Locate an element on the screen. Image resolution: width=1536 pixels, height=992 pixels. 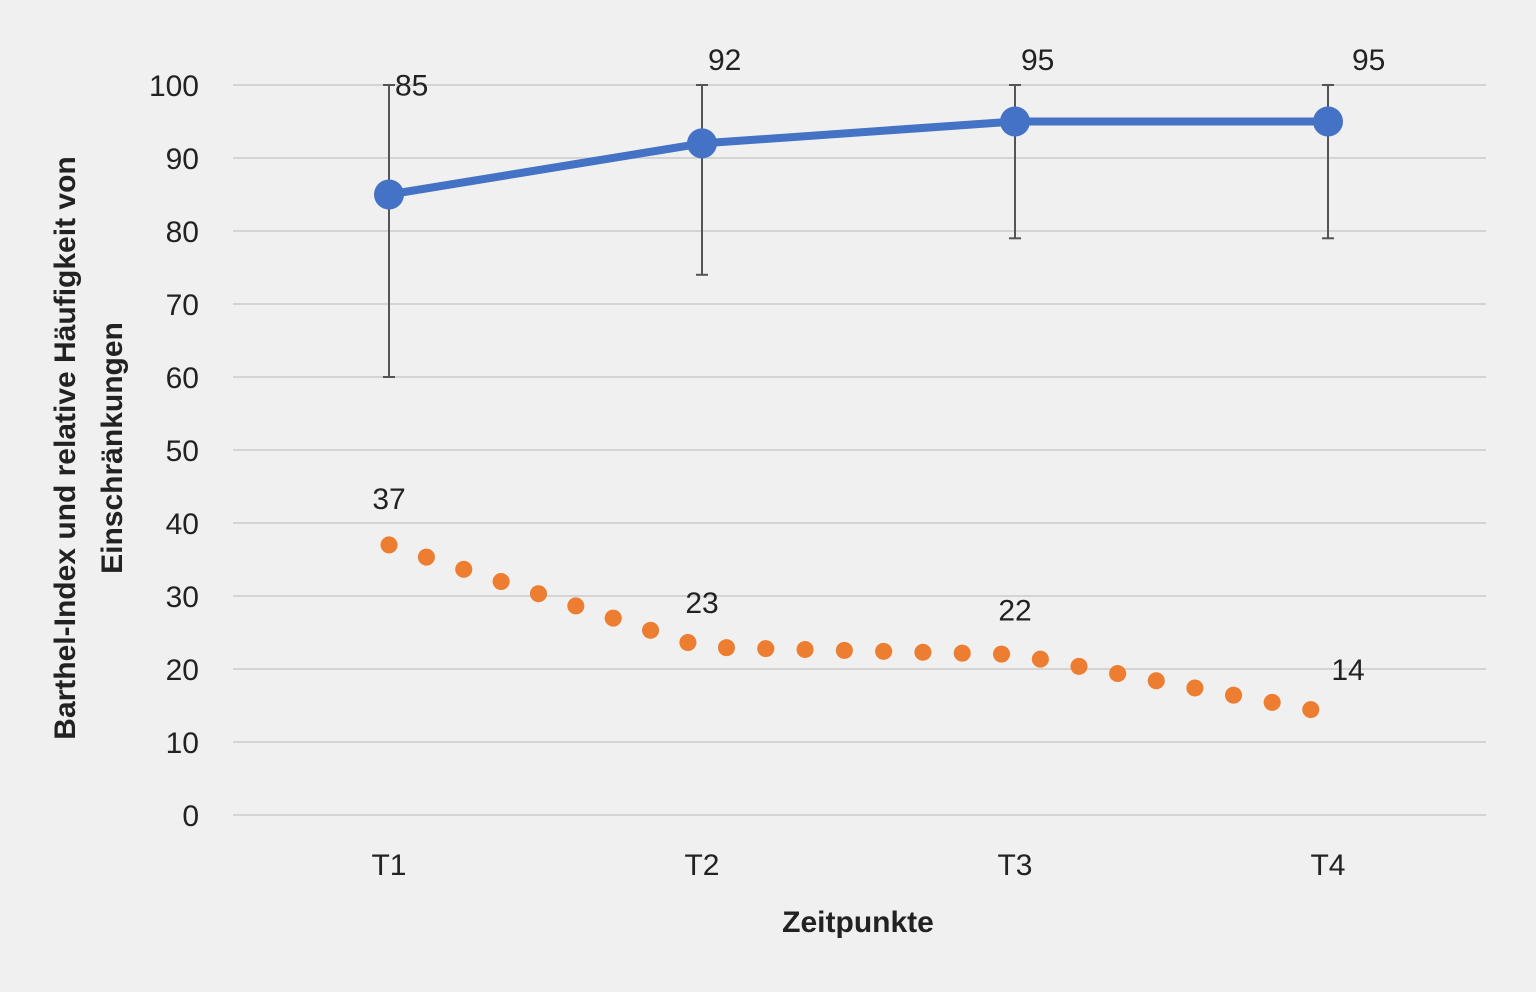
x-axis-title: Zeitpunkte is located at coordinates (858, 922).